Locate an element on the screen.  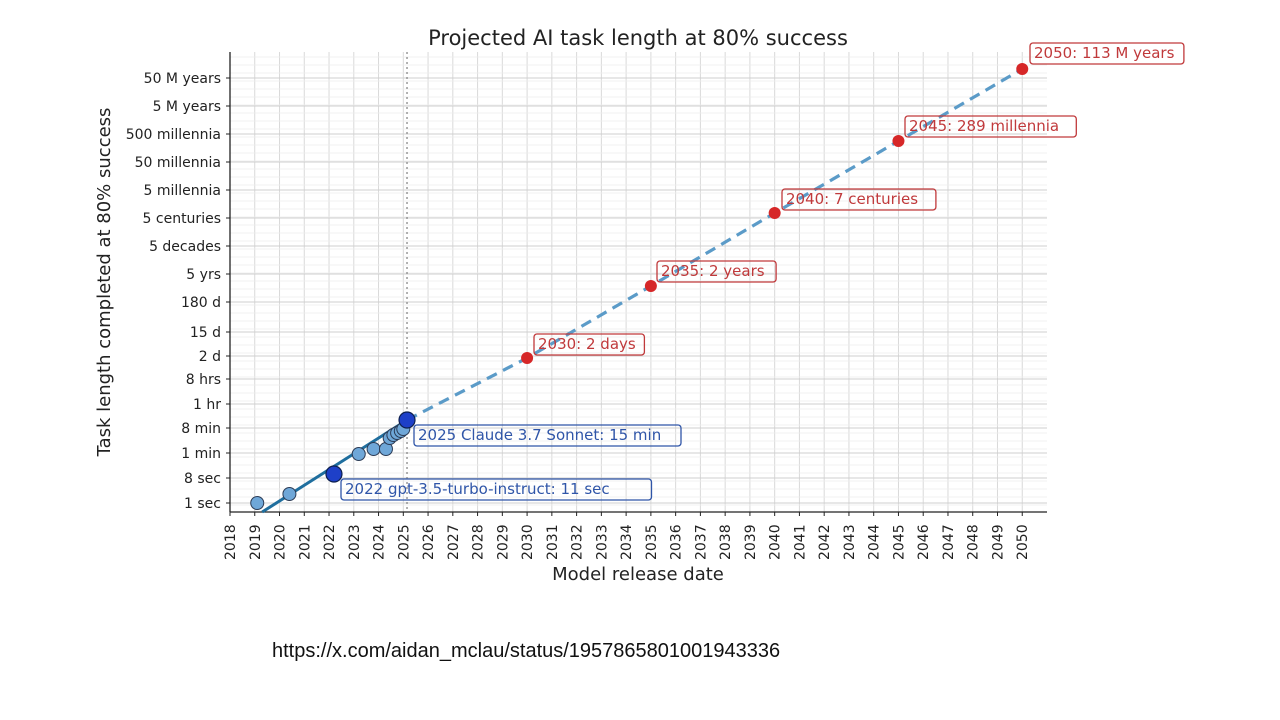
x-tick-label: 2050 is located at coordinates (1023, 542).